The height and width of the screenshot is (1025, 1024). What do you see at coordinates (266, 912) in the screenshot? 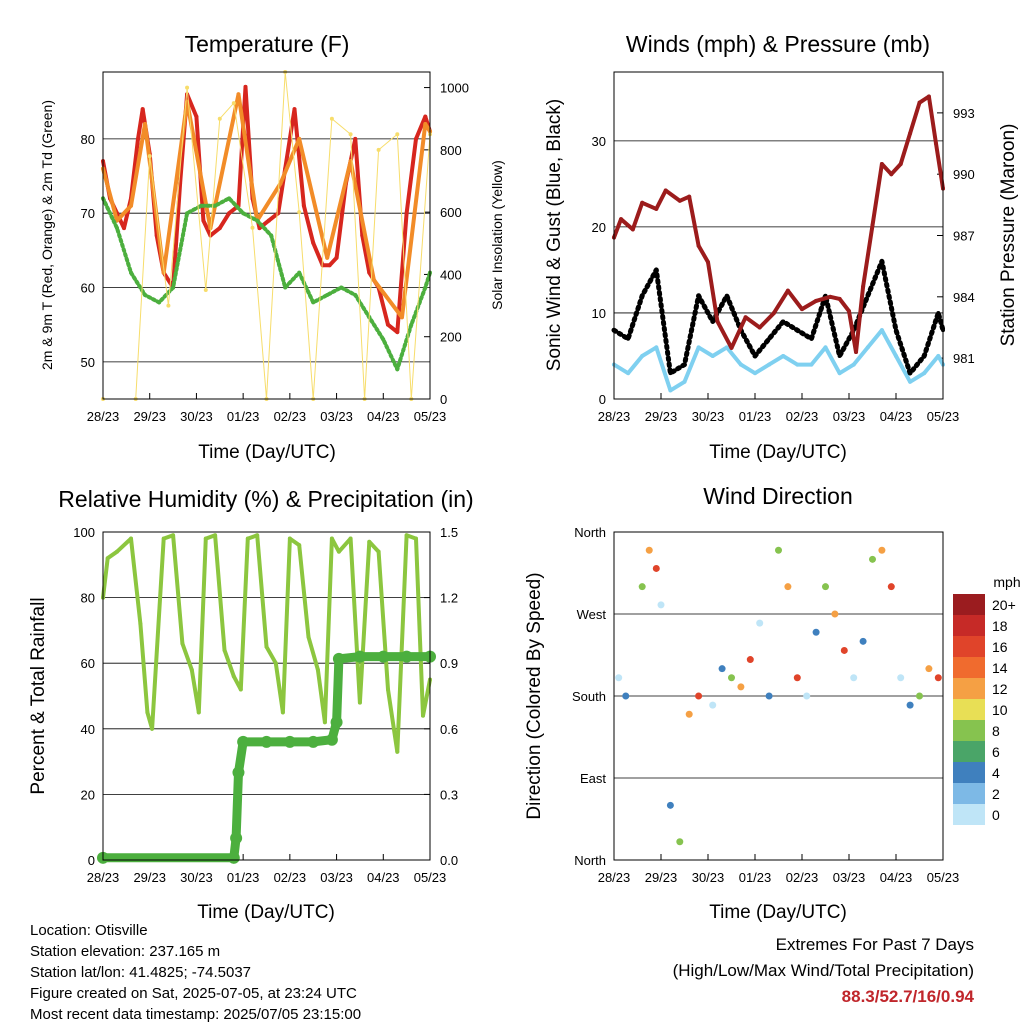
I see `humidity-xlabel: Time (Day/UTC)` at bounding box center [266, 912].